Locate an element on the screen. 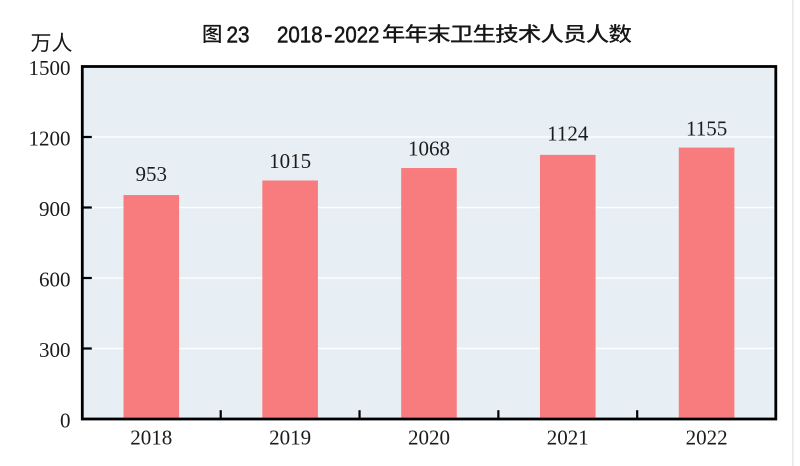 The image size is (800, 466). svg-text: 23 is located at coordinates (238, 34).